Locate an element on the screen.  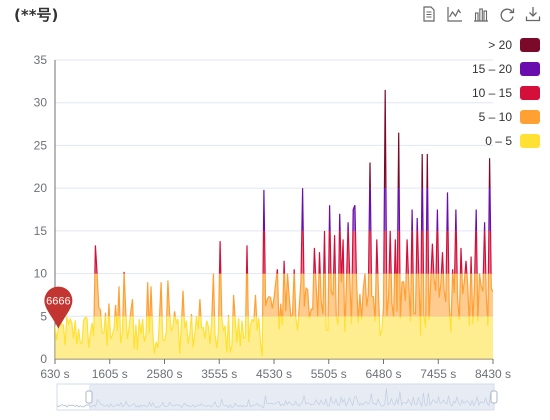
x-tick-label: 1605 s is located at coordinates (110, 374).